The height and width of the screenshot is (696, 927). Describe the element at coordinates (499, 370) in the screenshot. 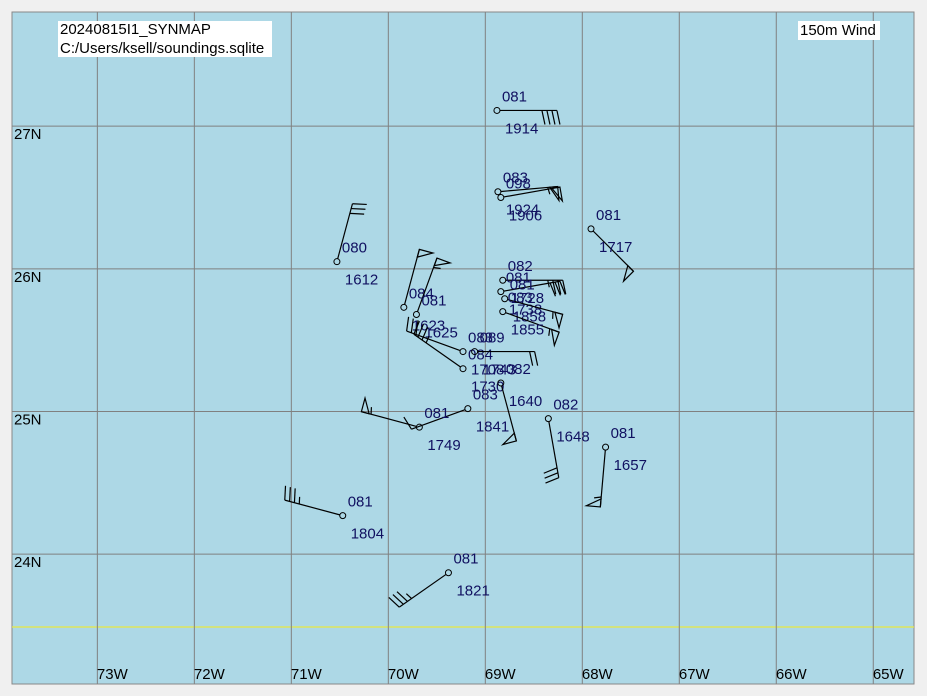

I see `station-time: 1743` at that location.